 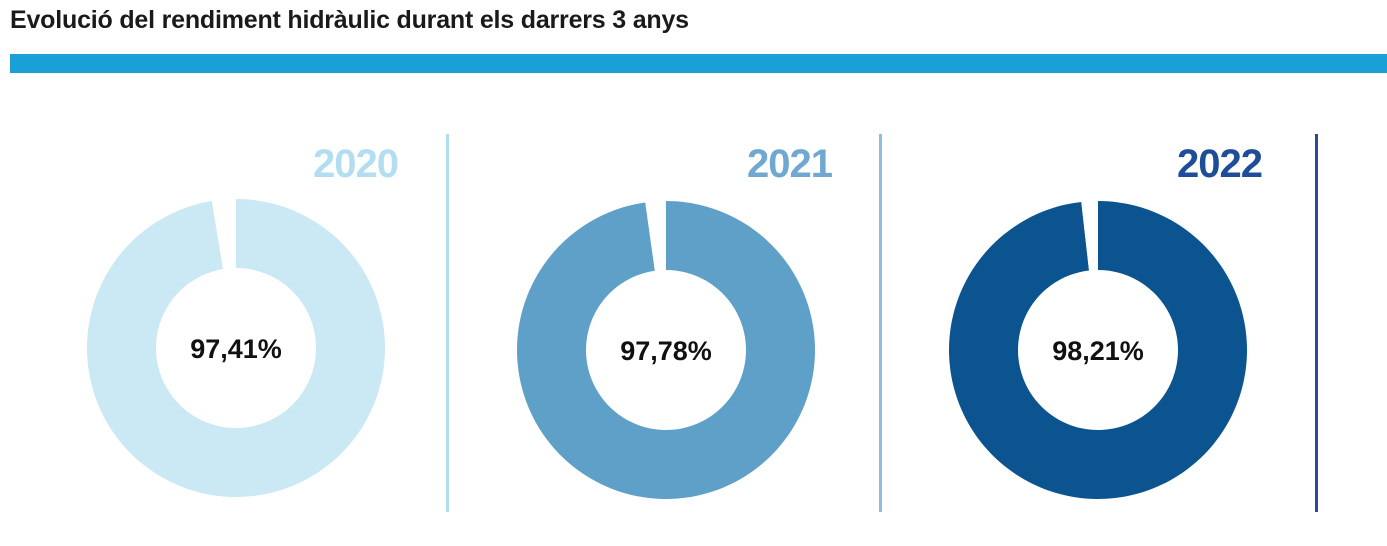 I want to click on donut-value-label-2020: 97,41%, so click(x=236, y=349).